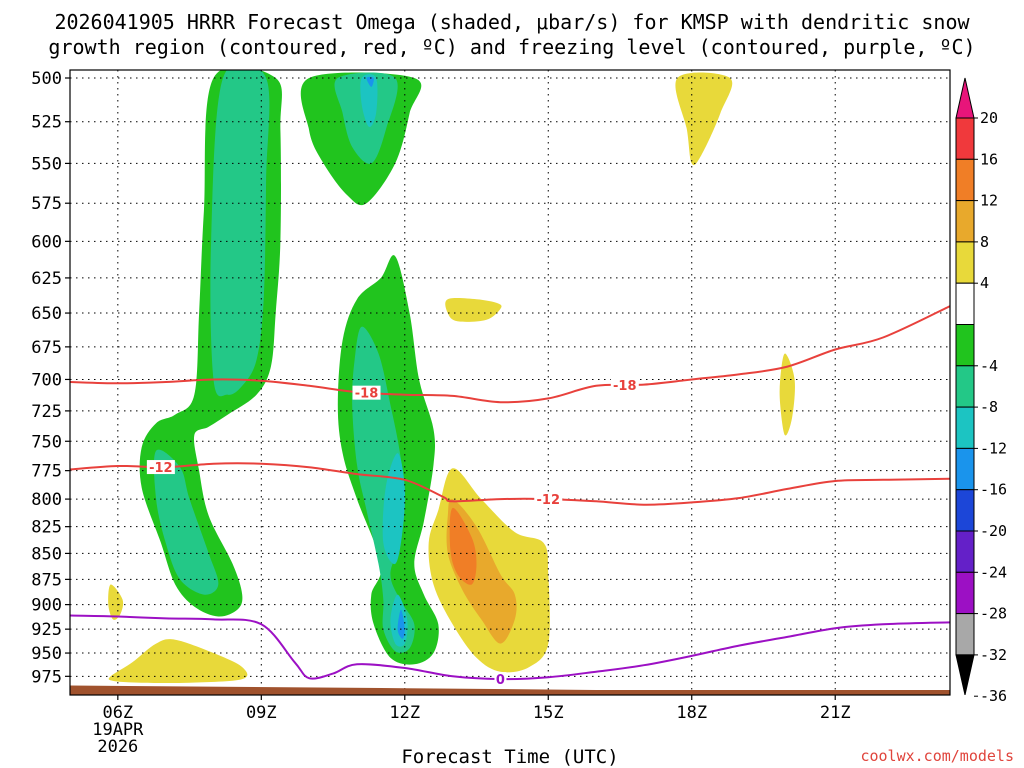 The image size is (1024, 768). What do you see at coordinates (117, 747) in the screenshot?
I see `x-tick-sublabel-06Z-2: 2026` at bounding box center [117, 747].